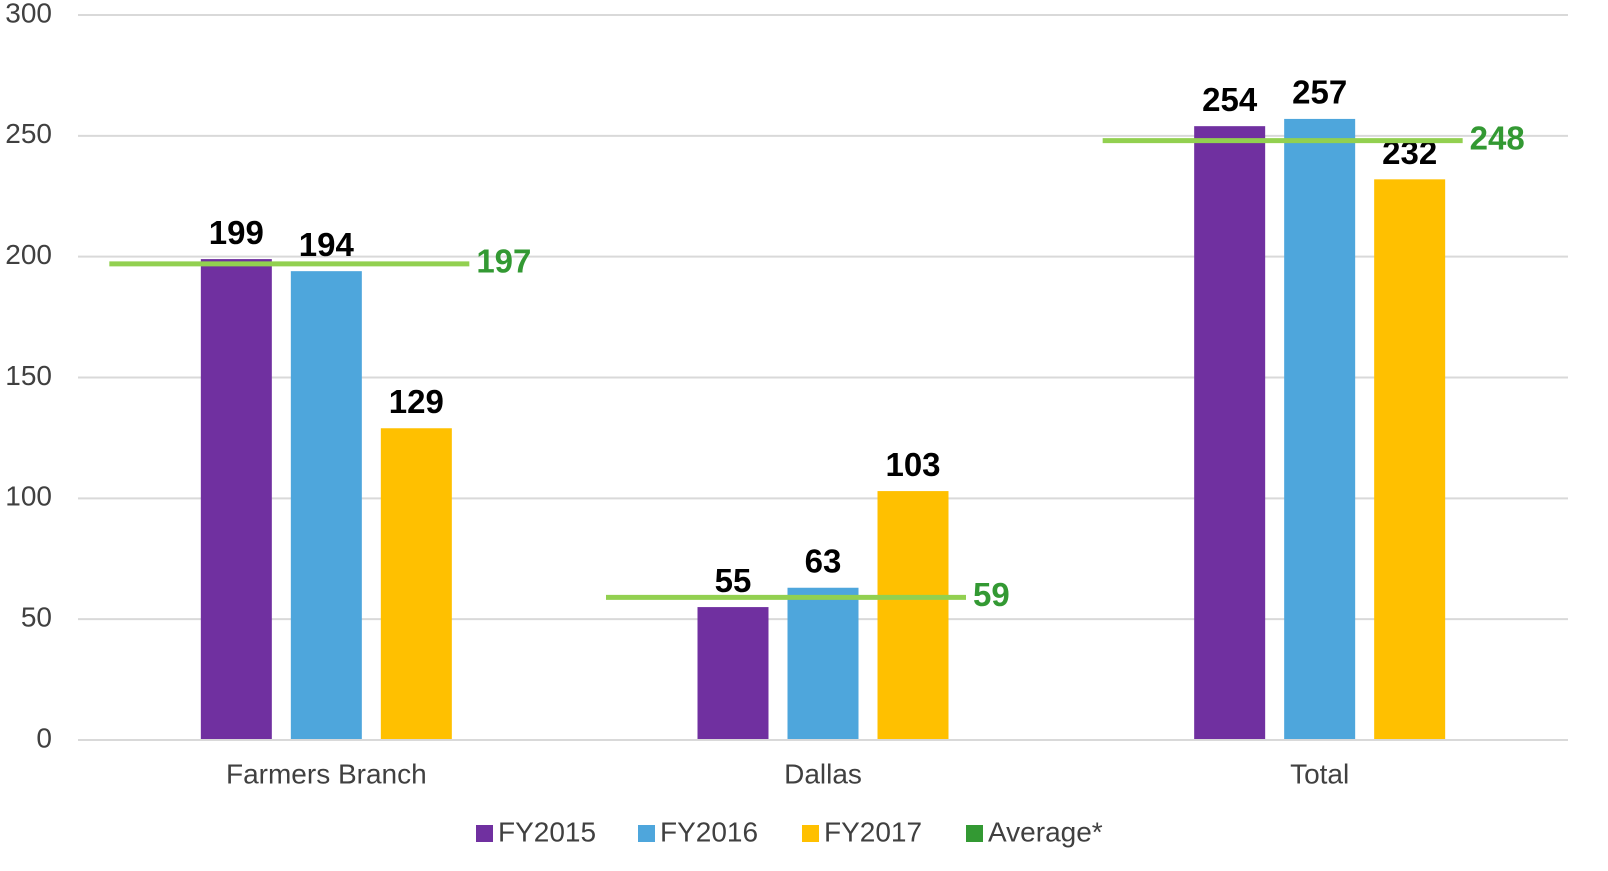 Image resolution: width=1608 pixels, height=871 pixels. What do you see at coordinates (991, 594) in the screenshot?
I see `average-label: 59` at bounding box center [991, 594].